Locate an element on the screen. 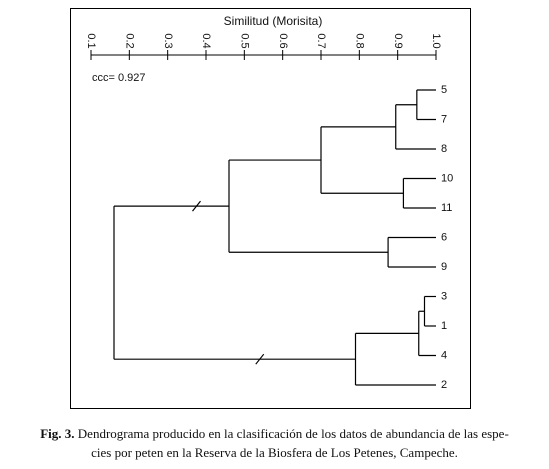 The width and height of the screenshot is (549, 469). tick-label: 0.4 is located at coordinates (206, 40).